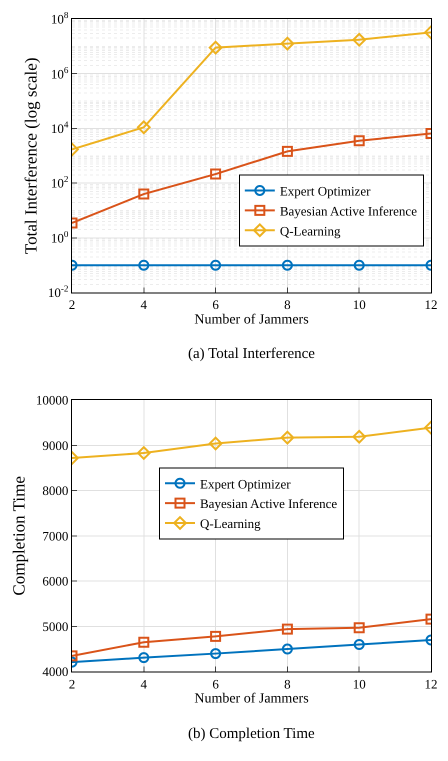 This screenshot has width=448, height=761. What do you see at coordinates (58, 292) in the screenshot?
I see `y-tick-label: 10$^{-2}$` at bounding box center [58, 292].